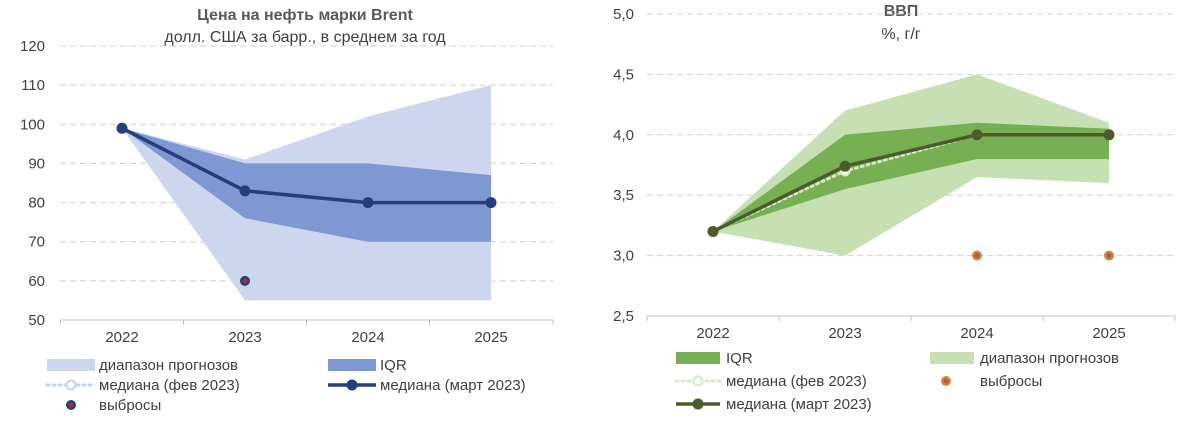  I want to click on chart2-legend-label: выбросы, so click(1011, 381).